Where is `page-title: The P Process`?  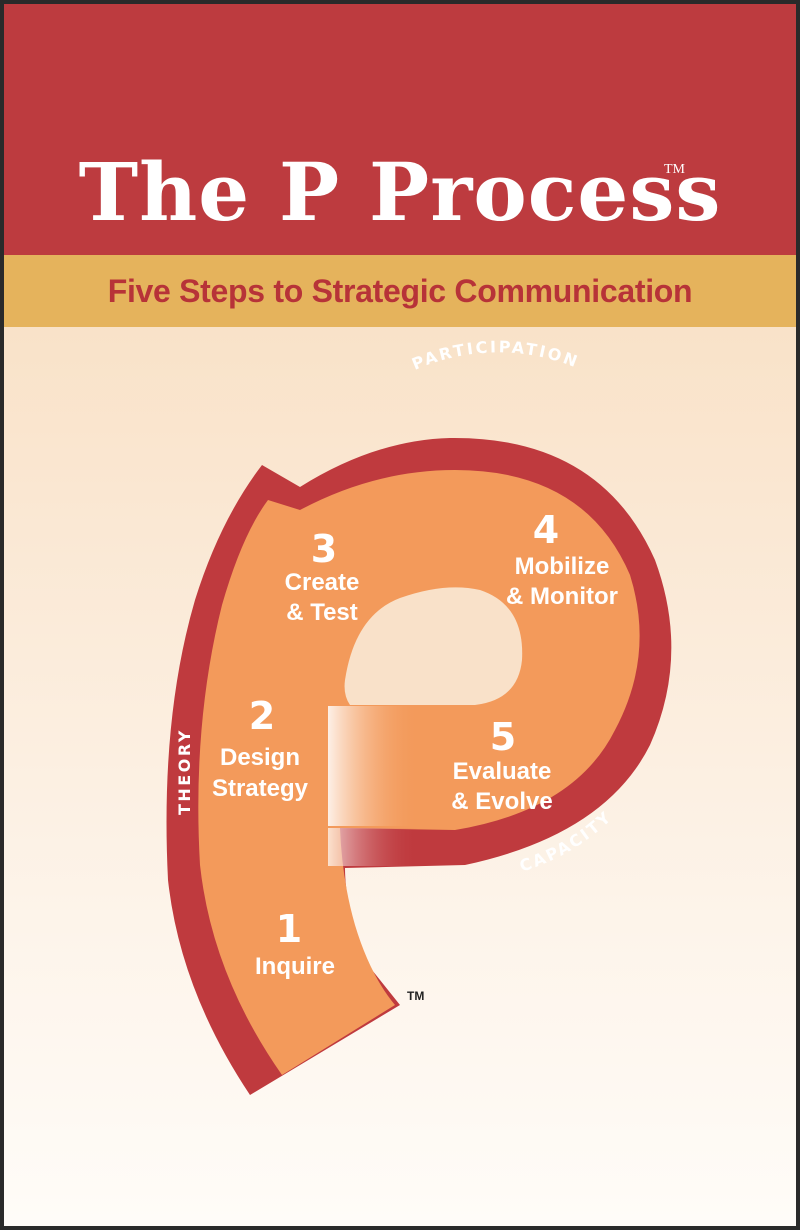
page-title: The P Process is located at coordinates (400, 192).